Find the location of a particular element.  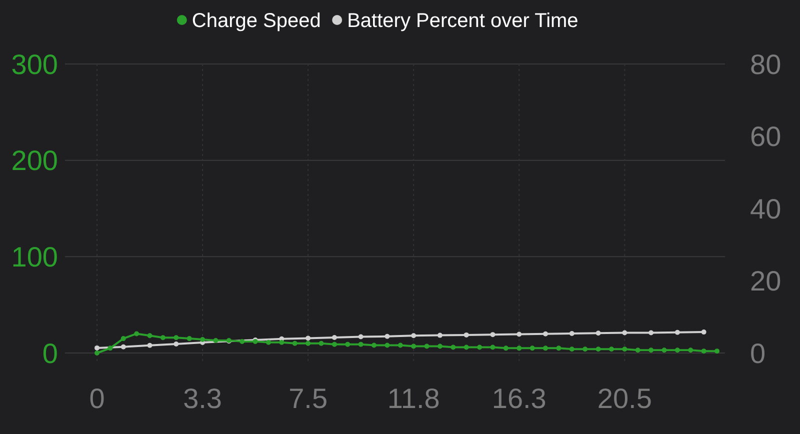

y-tick-label: 200 is located at coordinates (34, 160).